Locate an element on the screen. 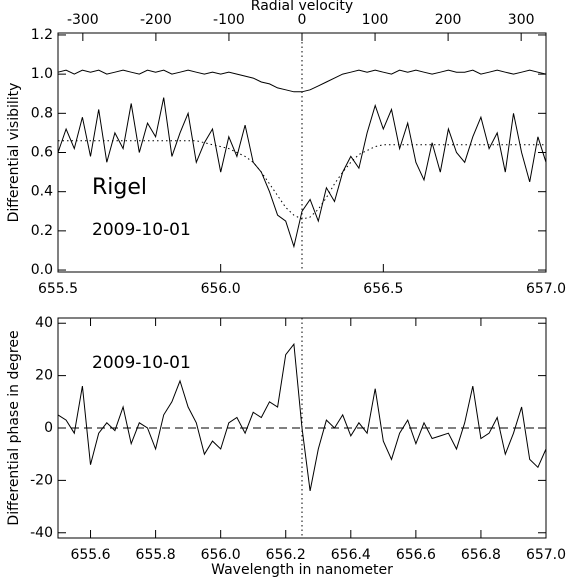 The width and height of the screenshot is (566, 578). y-tick-label: -20 is located at coordinates (41, 480).